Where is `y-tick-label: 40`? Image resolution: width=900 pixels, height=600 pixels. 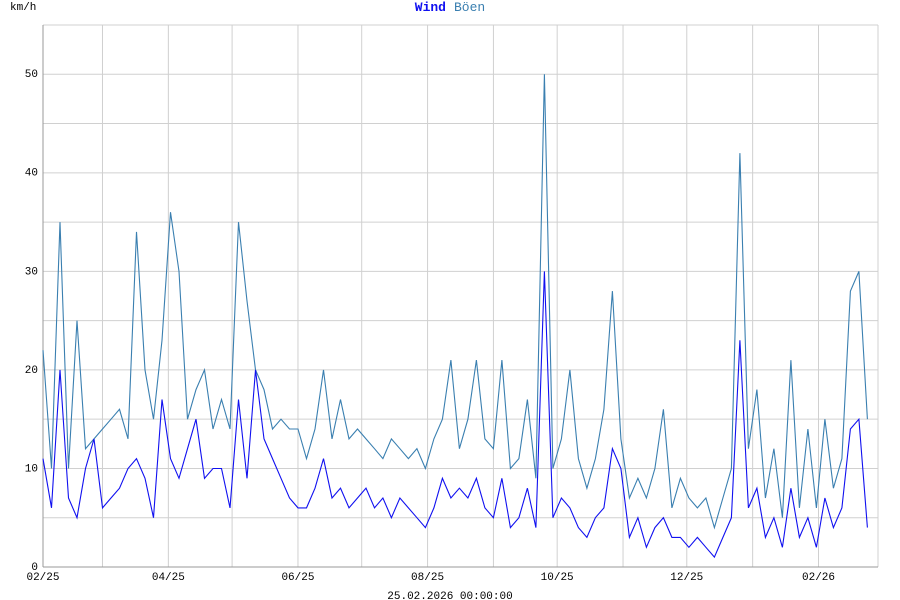
y-tick-label: 40 is located at coordinates (31, 174).